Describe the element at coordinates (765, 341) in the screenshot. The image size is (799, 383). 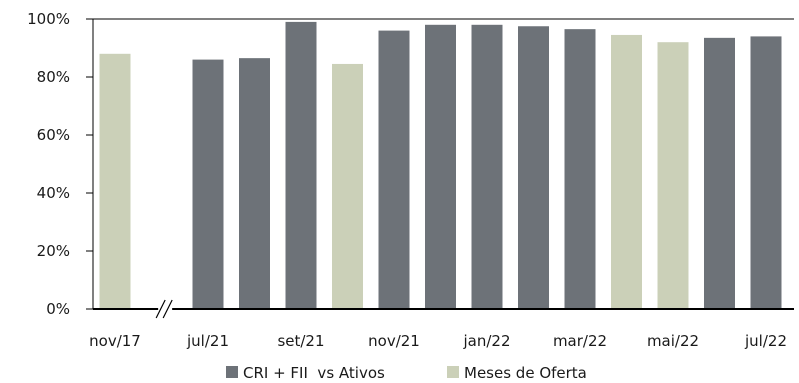
I see `x-tick-label: jul/22` at that location.